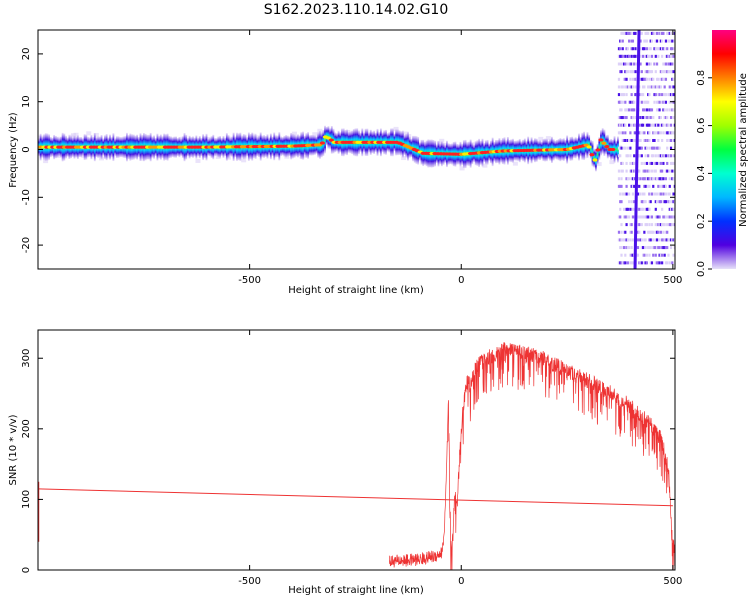 This screenshot has width=750, height=604. I want to click on colorbar-tick-label: 0.0, so click(701, 269).